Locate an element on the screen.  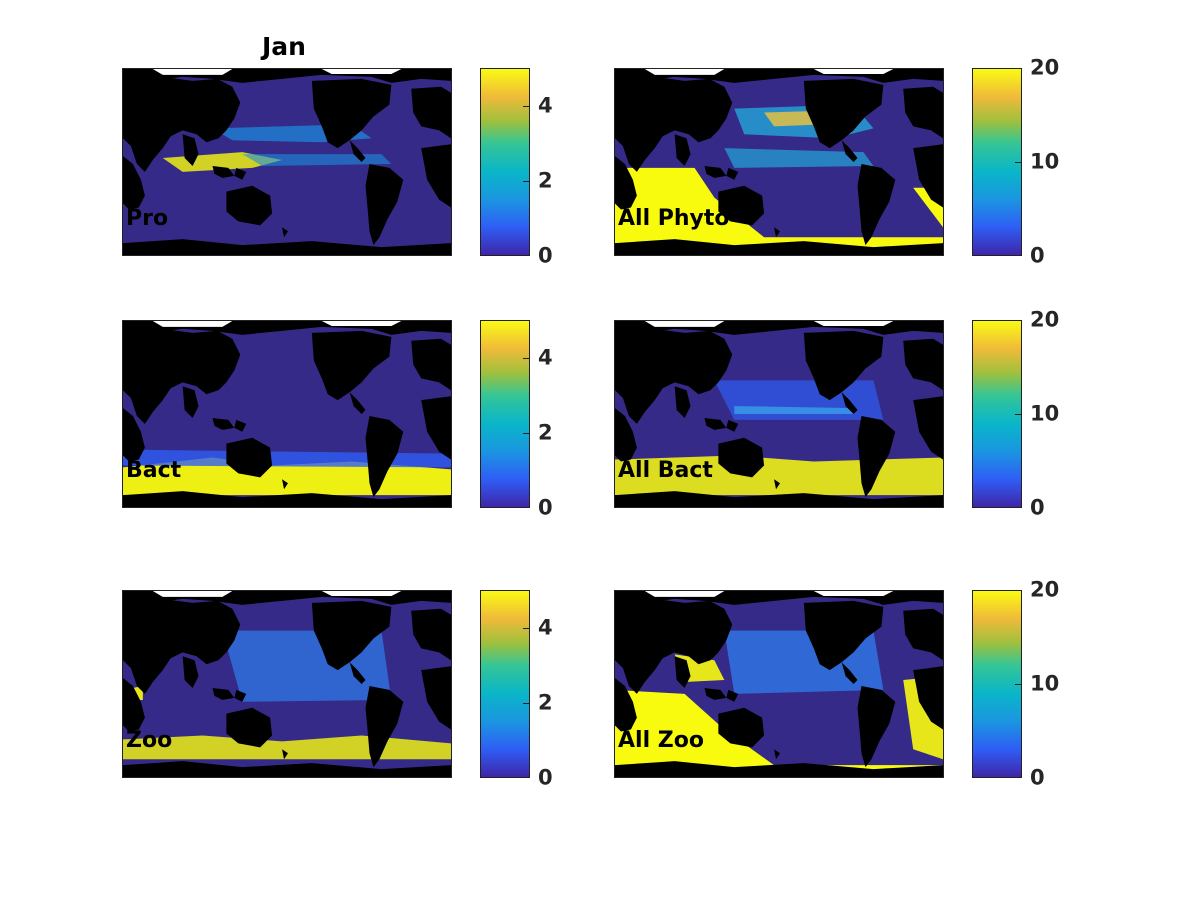
map-panel-3: Bact is located at coordinates (287, 414).